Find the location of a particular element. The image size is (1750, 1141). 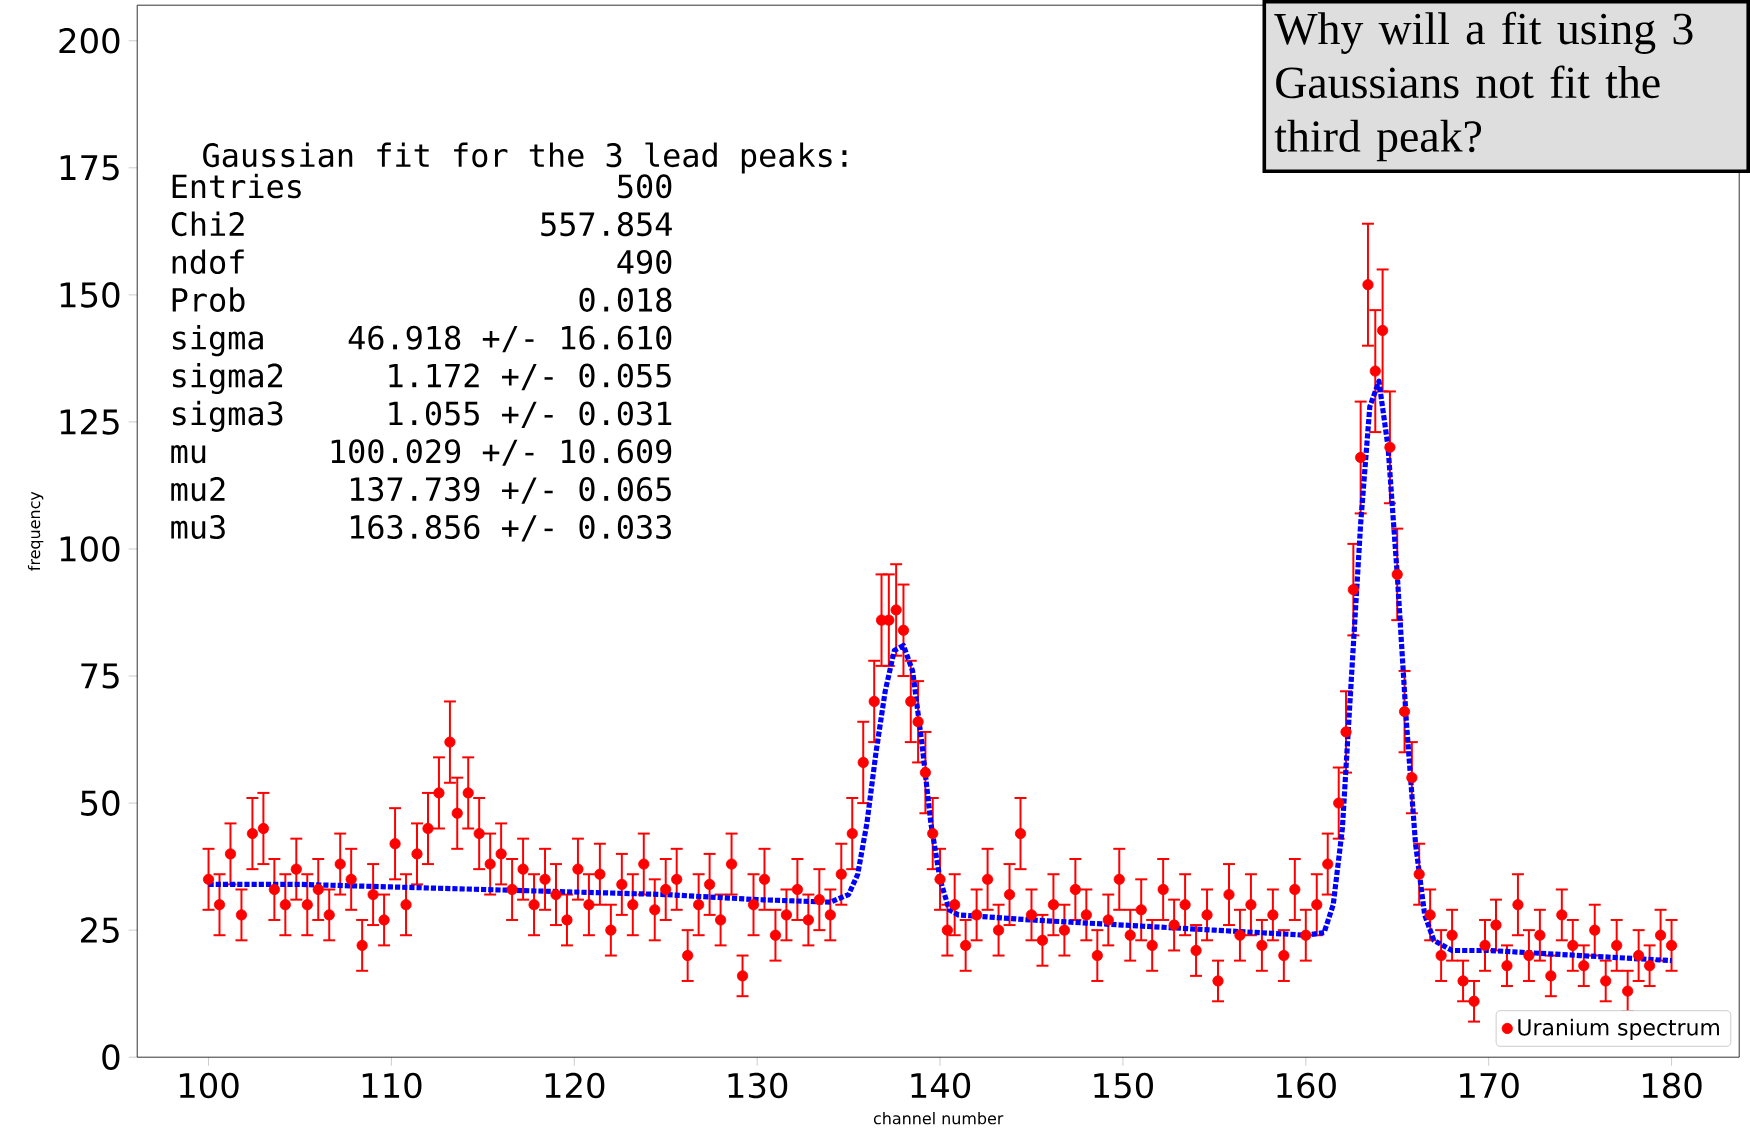

annotation: sigma3 is located at coordinates (227, 416).